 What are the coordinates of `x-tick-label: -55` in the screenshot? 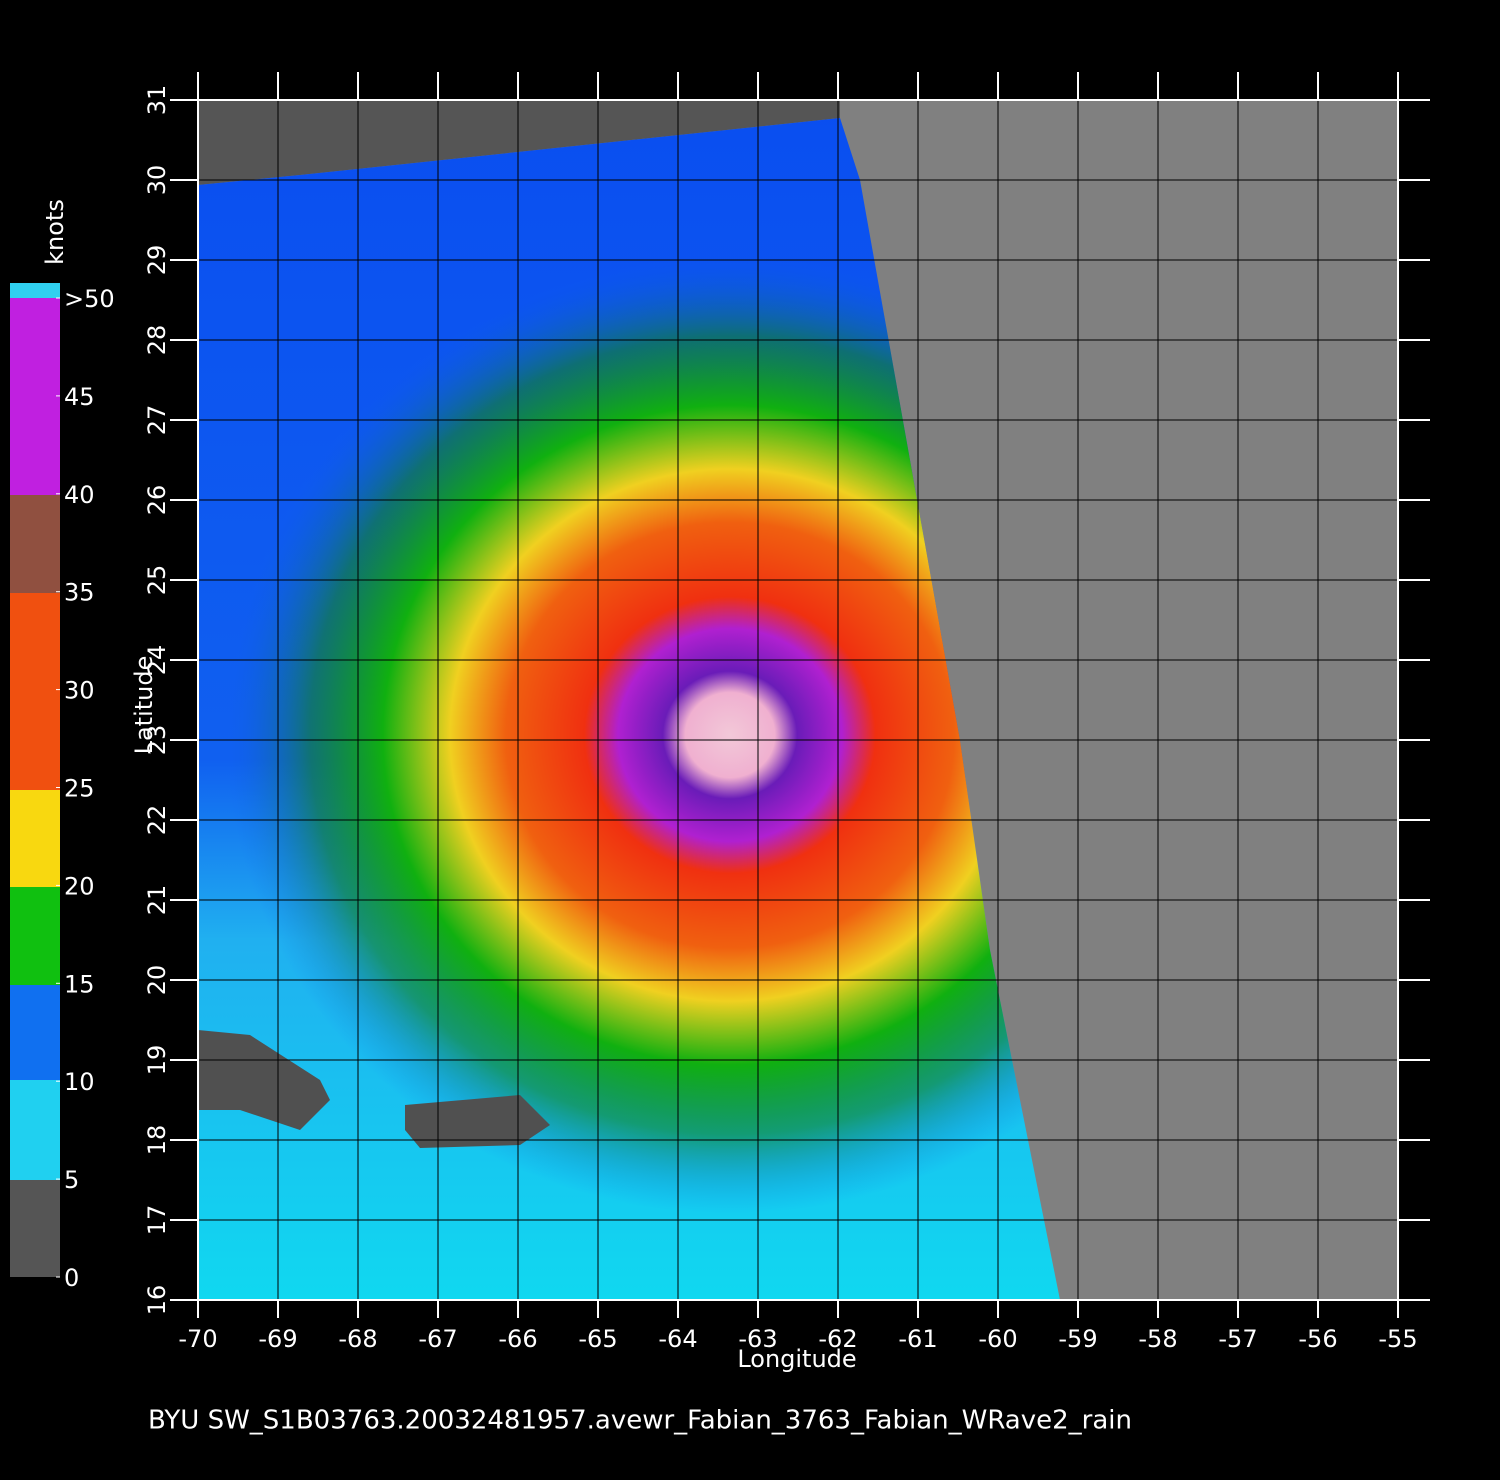 It's located at (1397, 1339).